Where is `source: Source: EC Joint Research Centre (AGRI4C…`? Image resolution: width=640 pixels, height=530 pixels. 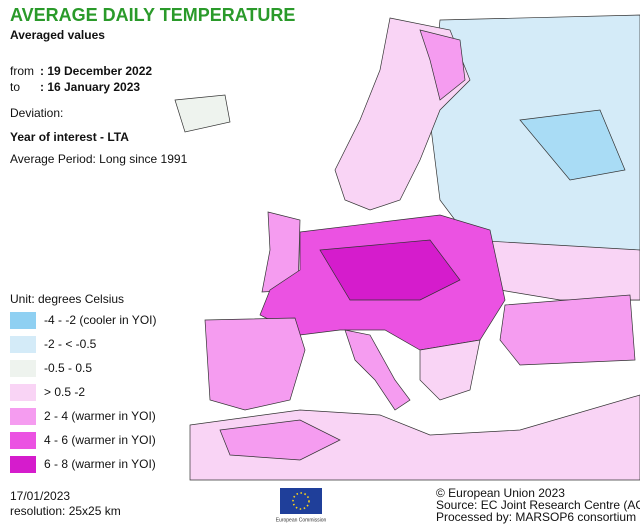
source: Source: EC Joint Research Centre (AGRI4C… is located at coordinates (538, 505).